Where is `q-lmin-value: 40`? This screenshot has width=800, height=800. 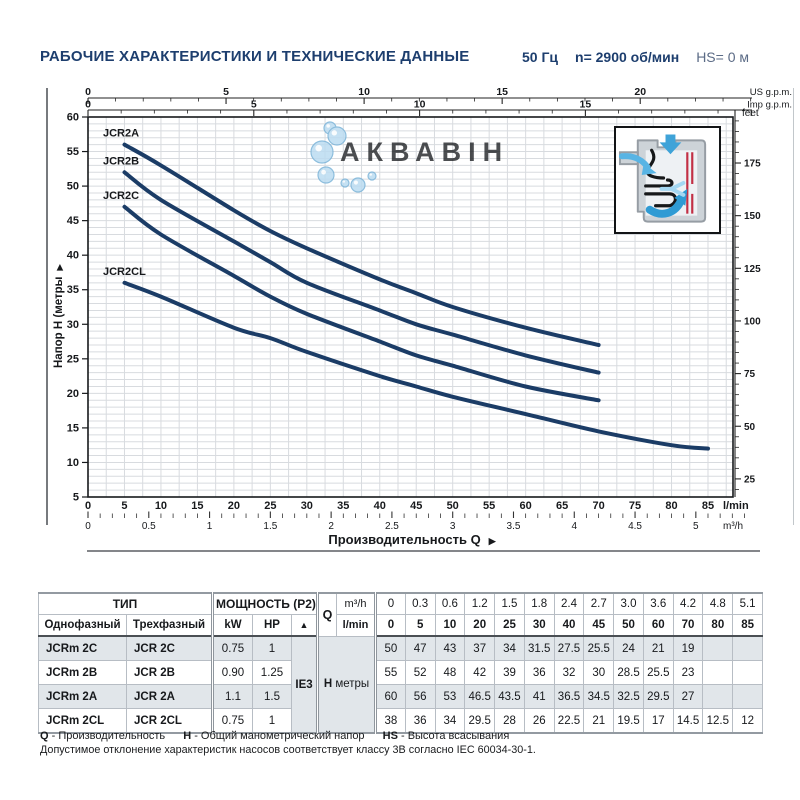
q-lmin-value: 40 is located at coordinates (569, 625).